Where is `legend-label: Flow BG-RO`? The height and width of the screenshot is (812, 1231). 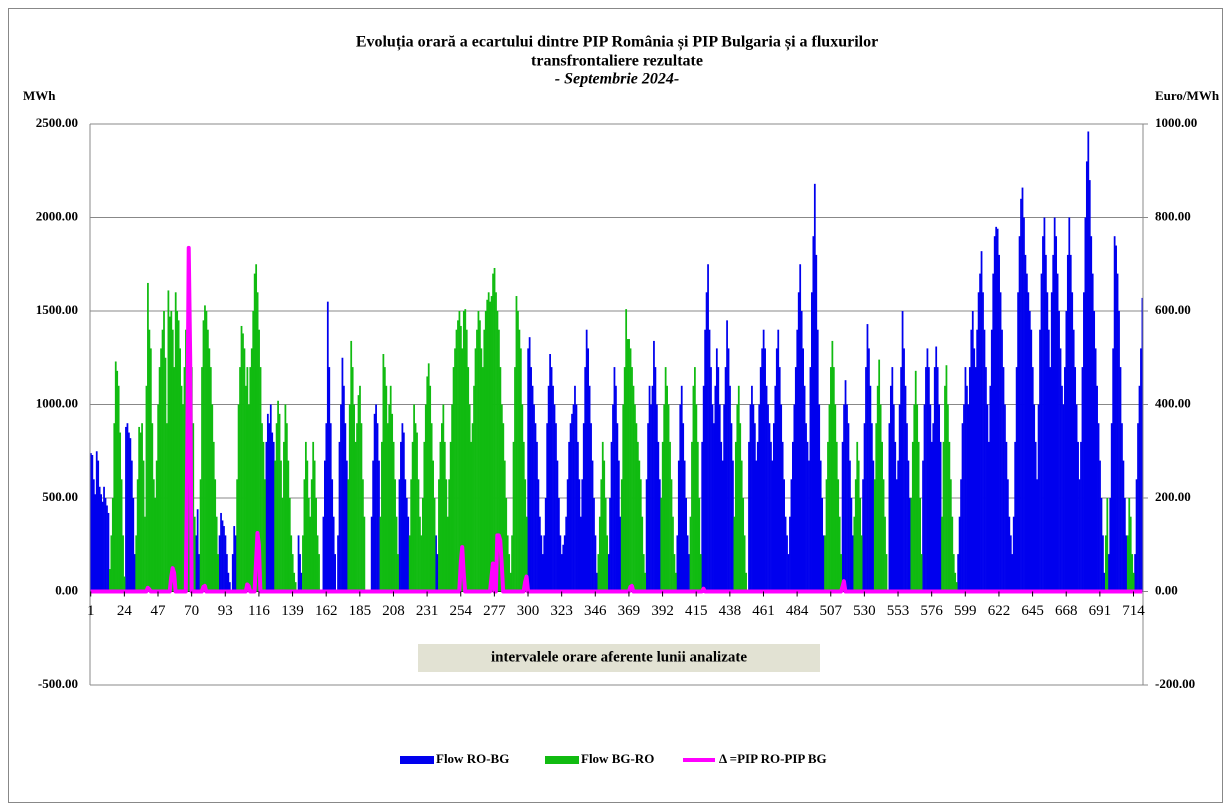 legend-label: Flow BG-RO is located at coordinates (617, 758).